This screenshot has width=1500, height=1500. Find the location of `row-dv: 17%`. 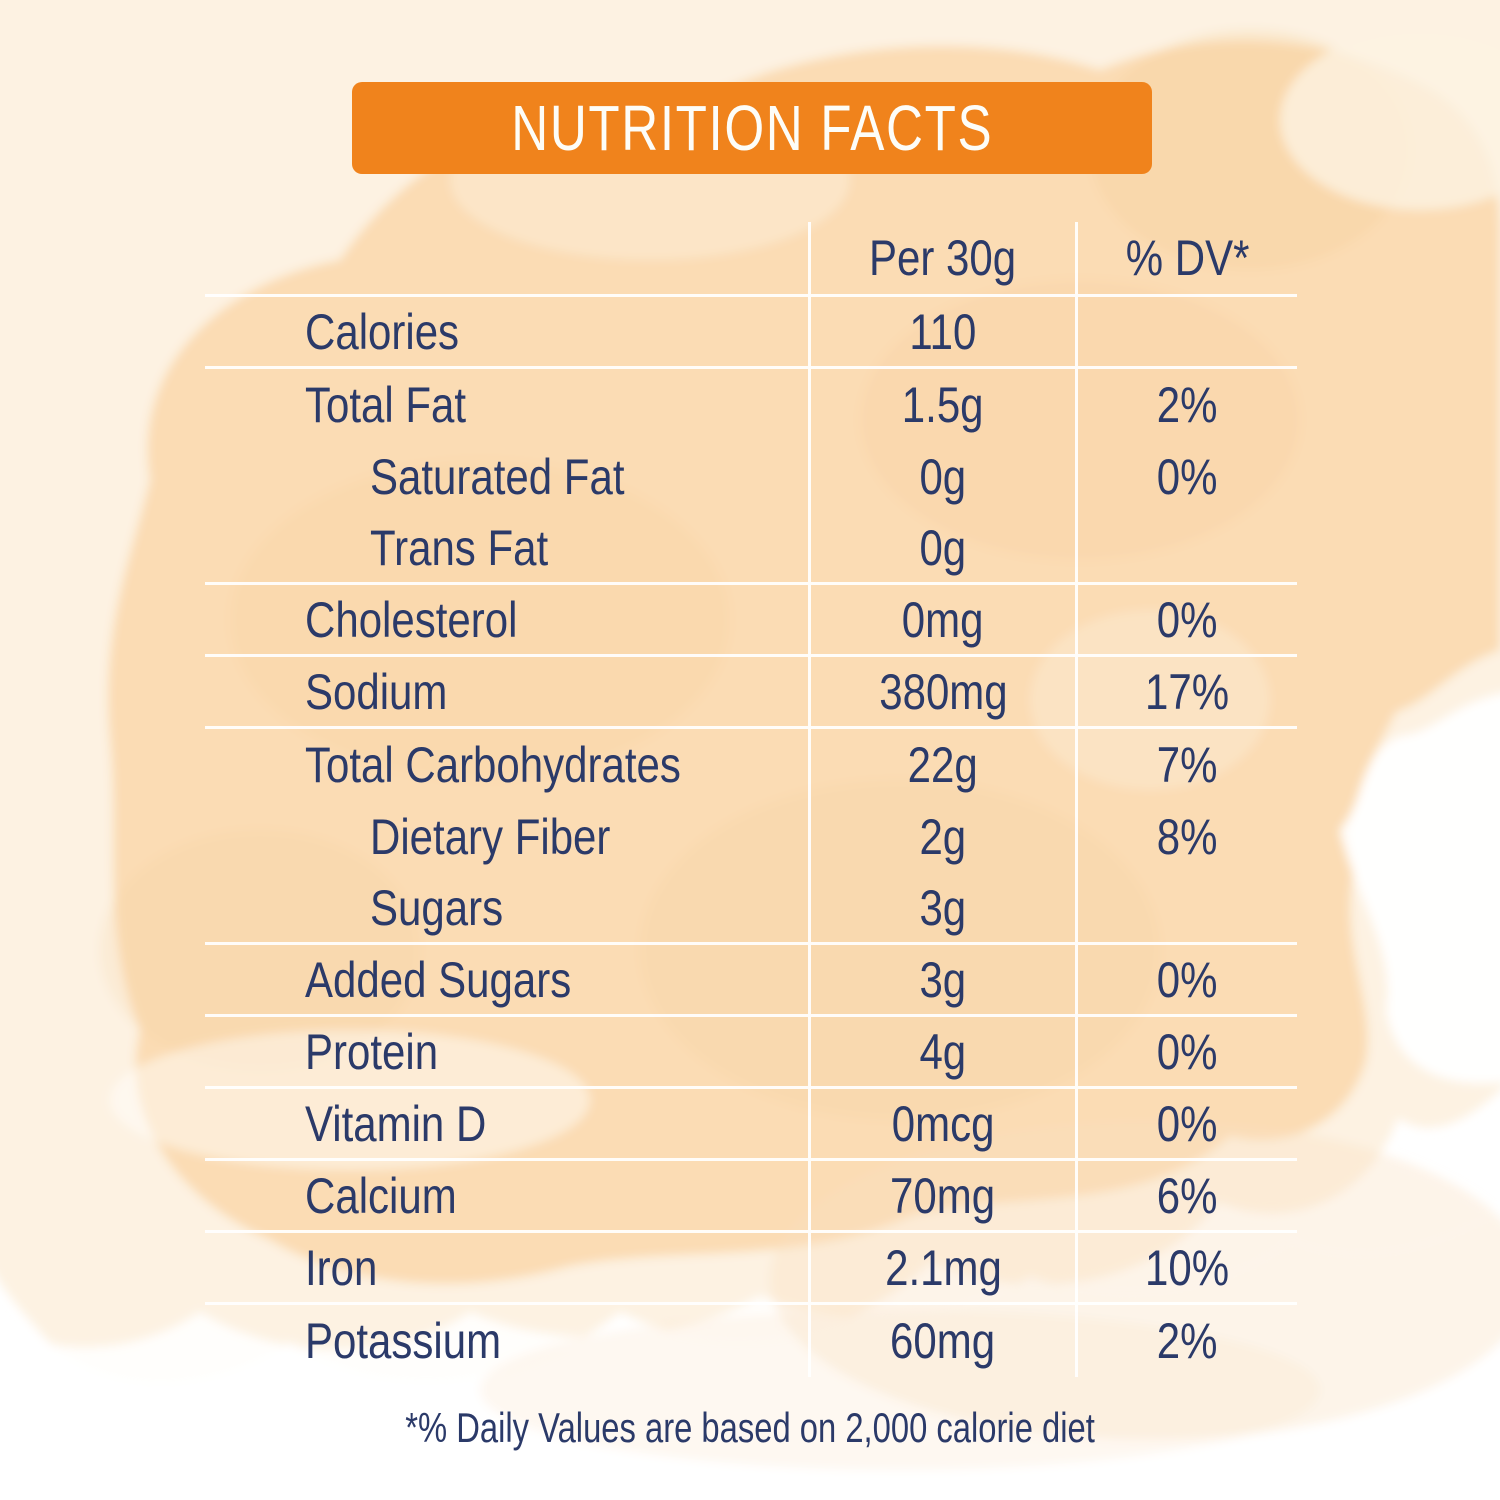

row-dv: 17% is located at coordinates (1187, 691).